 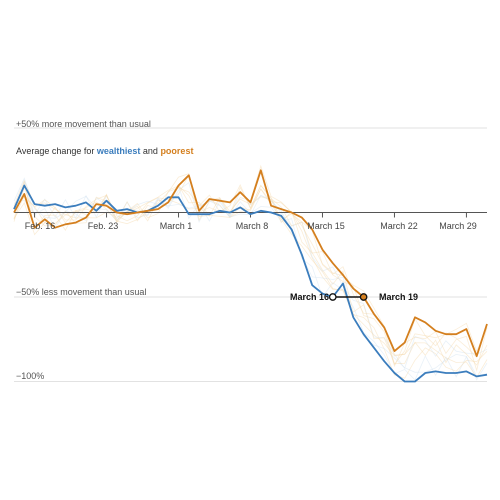 I want to click on x-tick-label-march-29: March 29, so click(x=458, y=226).